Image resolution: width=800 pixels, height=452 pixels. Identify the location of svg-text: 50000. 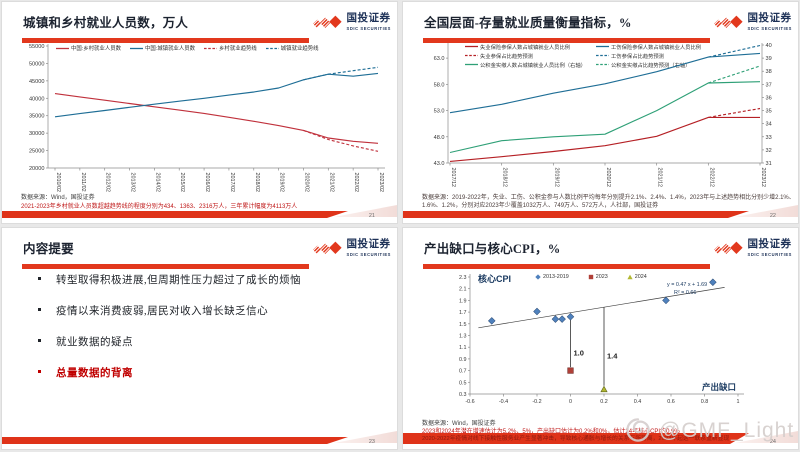
(37, 64).